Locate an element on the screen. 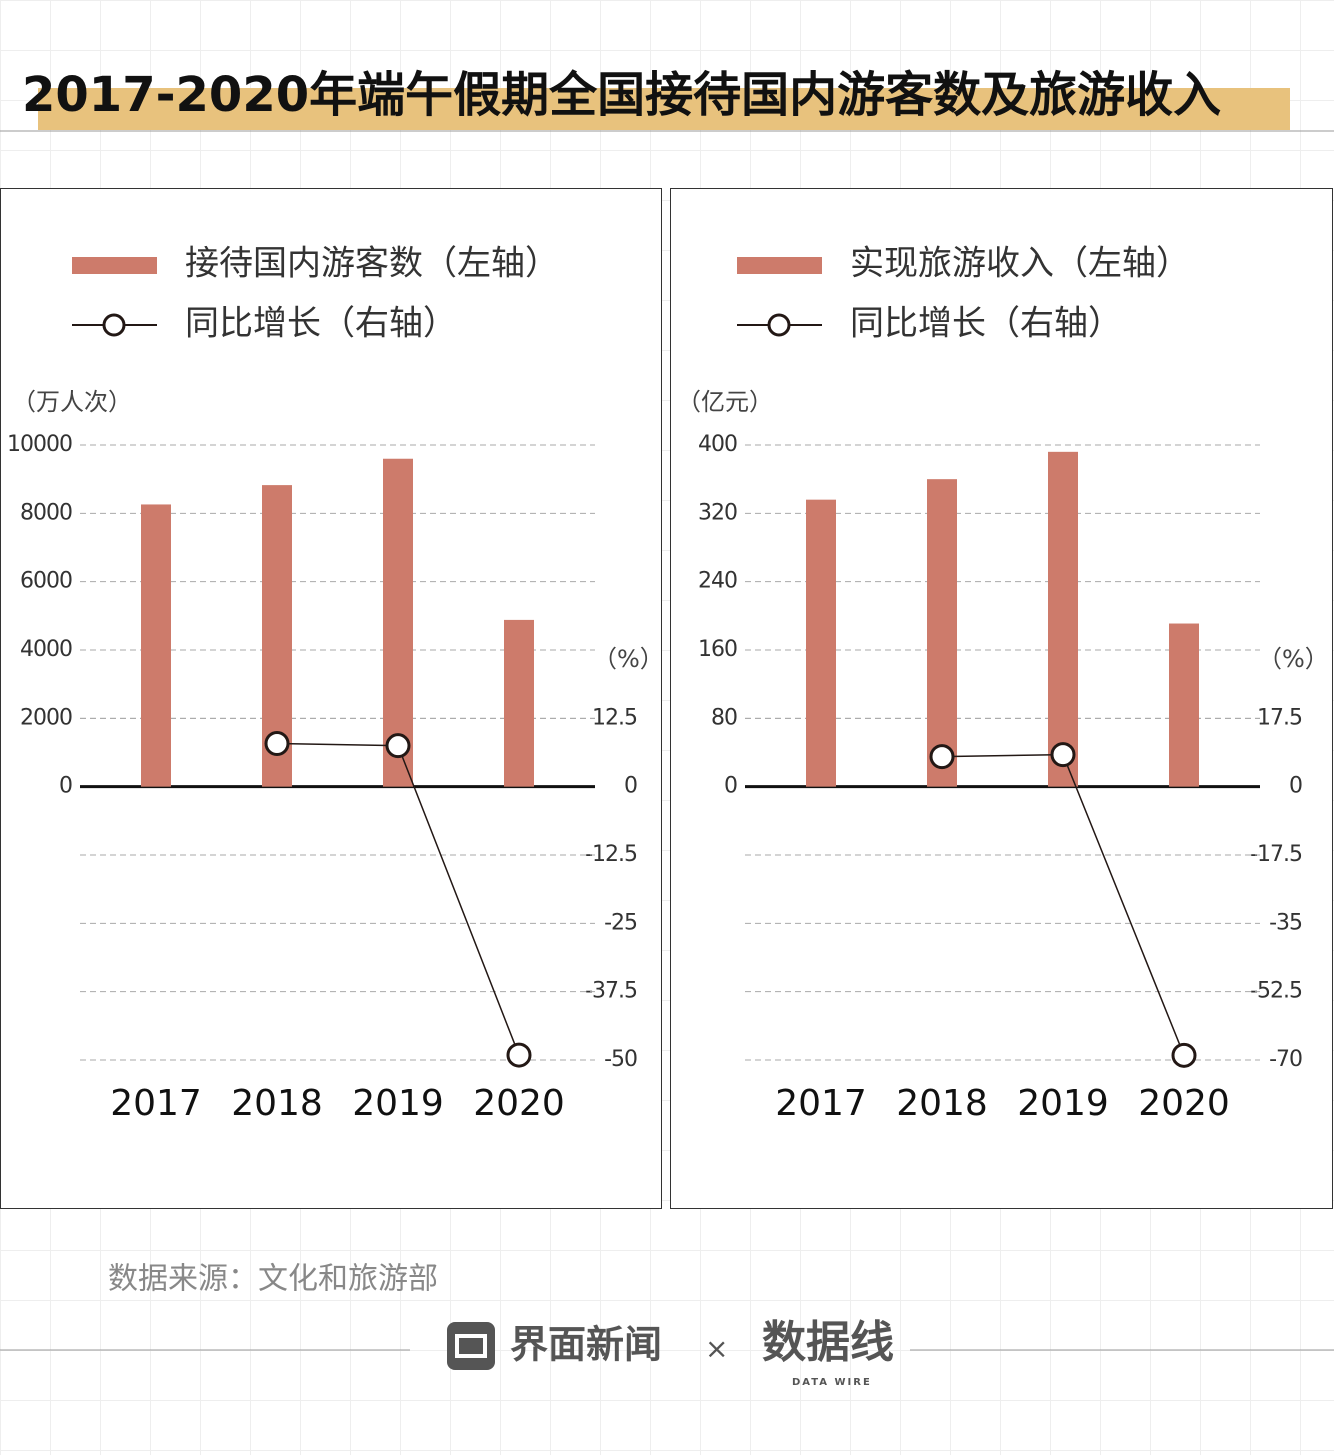  y-tick-label: 2000 is located at coordinates (46, 717).